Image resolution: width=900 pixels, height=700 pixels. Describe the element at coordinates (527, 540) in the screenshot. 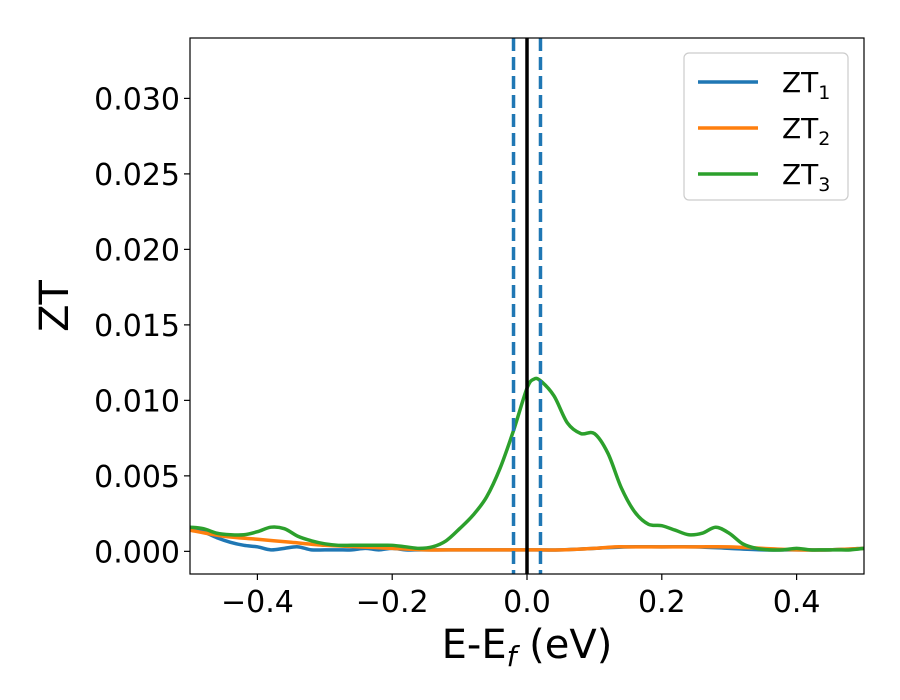

I see `series-line-zt2` at that location.